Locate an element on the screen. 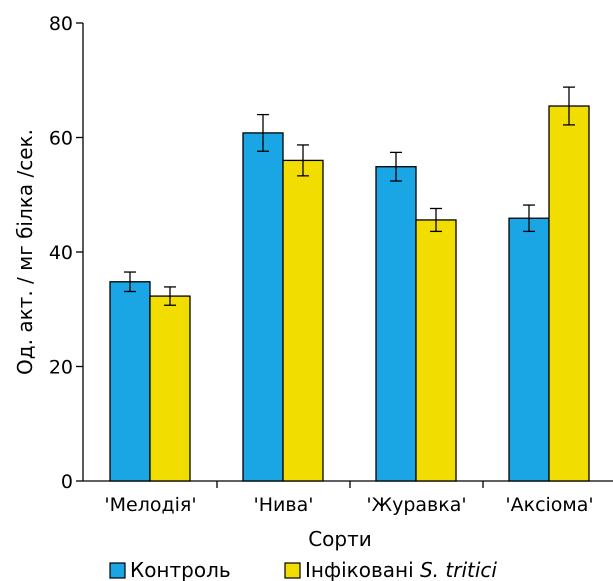 This screenshot has height=581, width=613. y-tick-label: 60 is located at coordinates (61, 139).